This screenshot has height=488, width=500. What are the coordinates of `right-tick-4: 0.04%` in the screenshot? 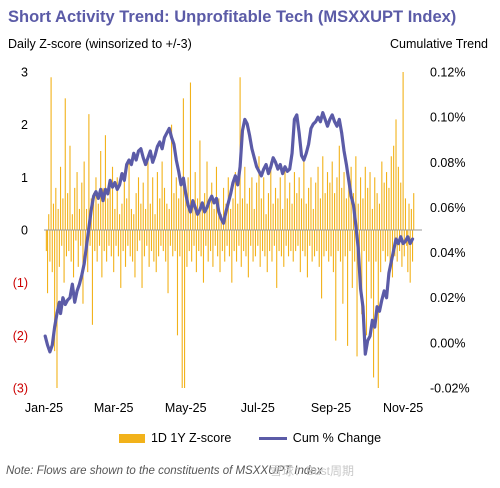 It's located at (447, 253).